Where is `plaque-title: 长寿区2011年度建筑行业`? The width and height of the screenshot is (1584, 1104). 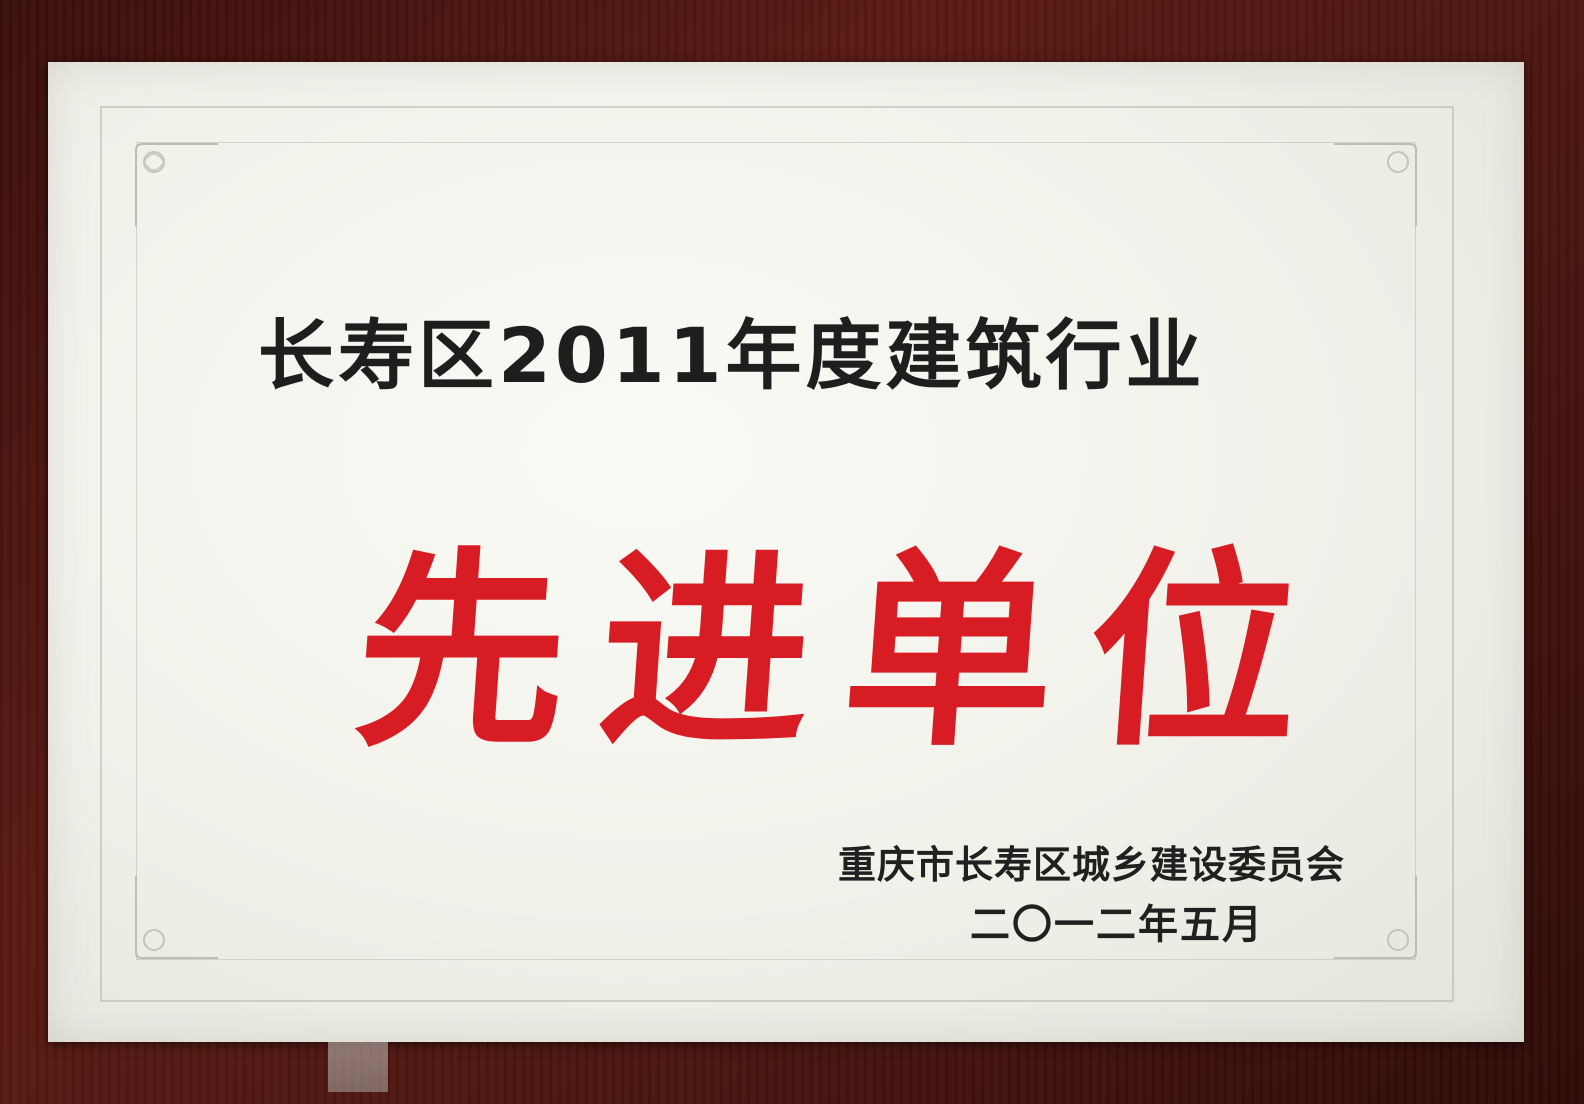
plaque-title: 长寿区2011年度建筑行业 is located at coordinates (732, 355).